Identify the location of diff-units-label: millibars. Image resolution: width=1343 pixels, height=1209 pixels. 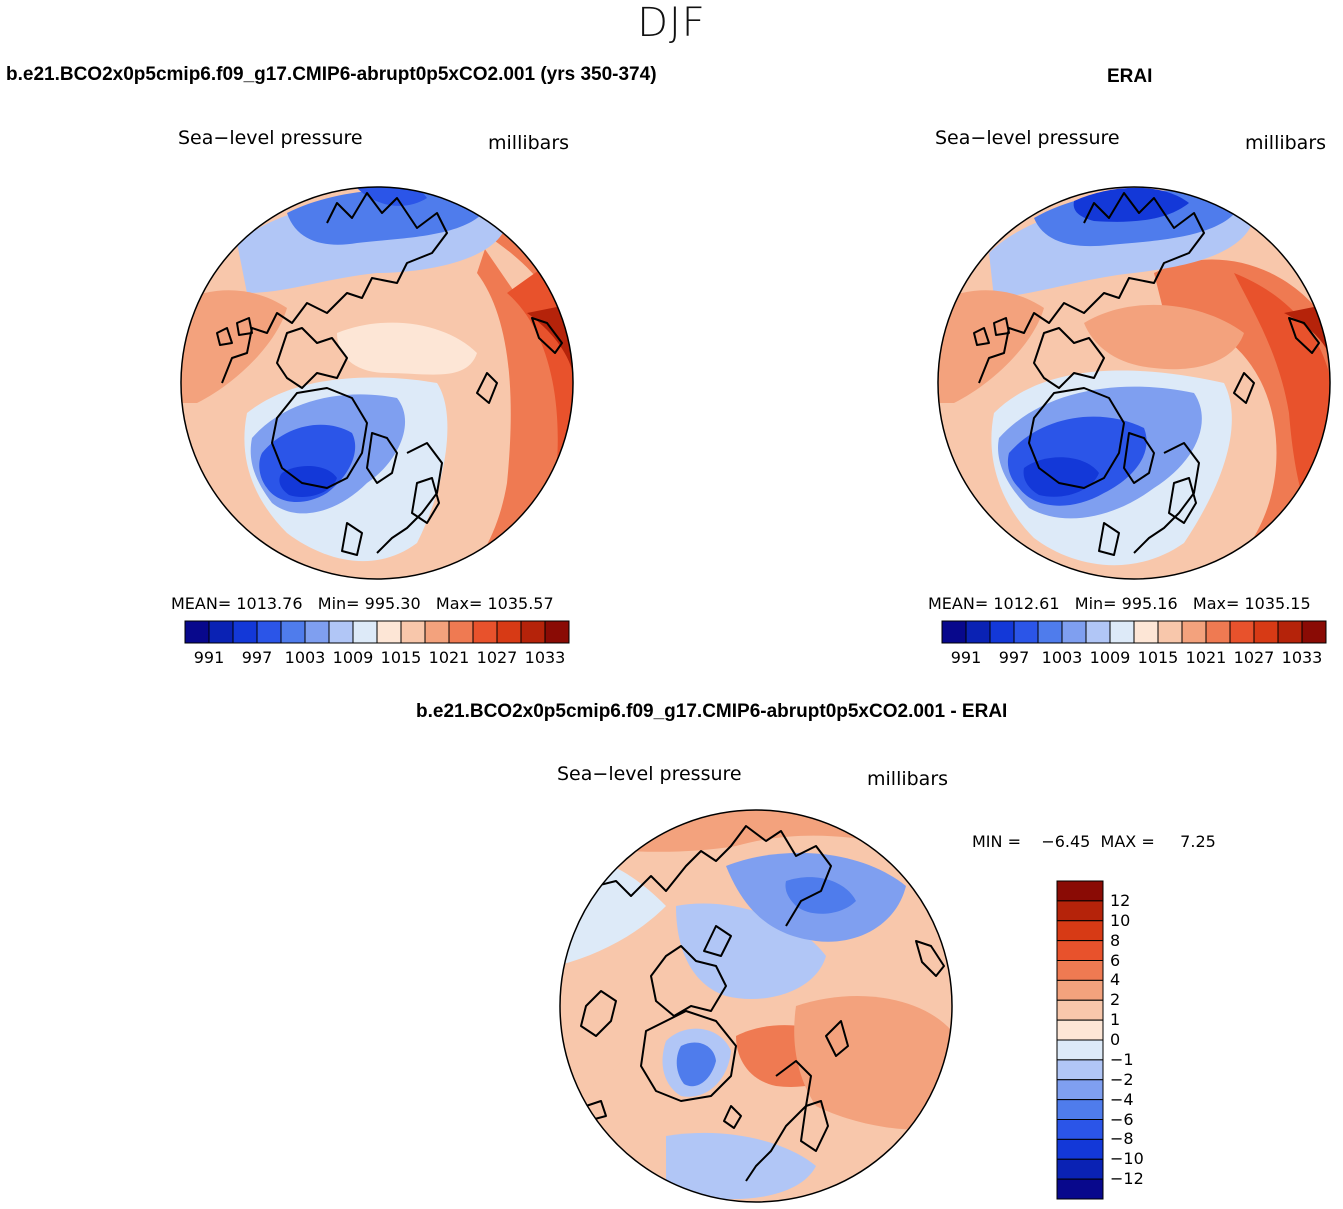
(908, 779).